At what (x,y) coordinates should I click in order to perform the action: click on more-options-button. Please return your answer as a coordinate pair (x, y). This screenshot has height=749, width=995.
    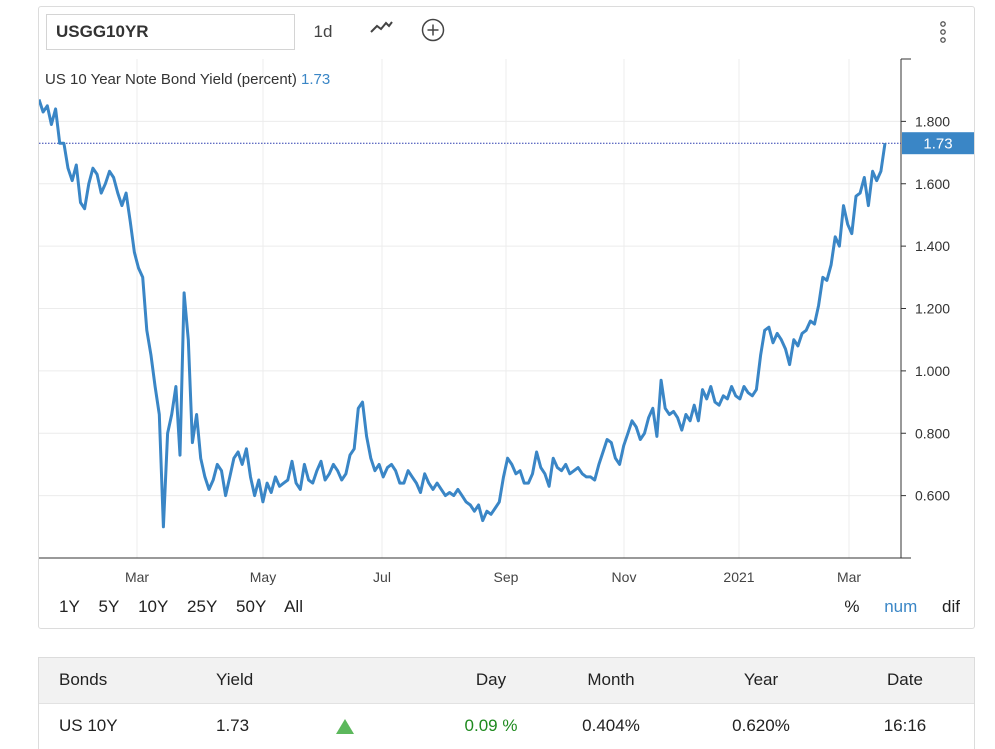
    Looking at the image, I should click on (943, 32).